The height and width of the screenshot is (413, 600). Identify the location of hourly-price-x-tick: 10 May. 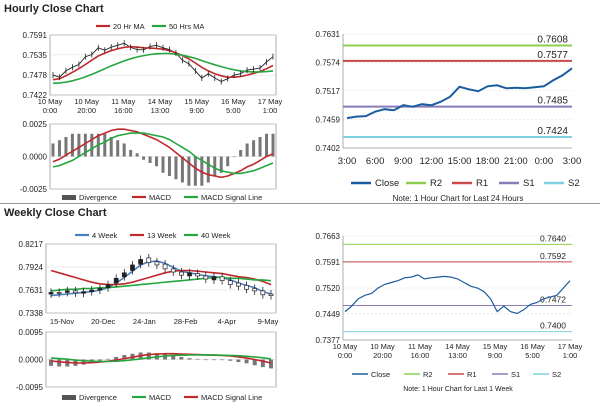
(50, 101).